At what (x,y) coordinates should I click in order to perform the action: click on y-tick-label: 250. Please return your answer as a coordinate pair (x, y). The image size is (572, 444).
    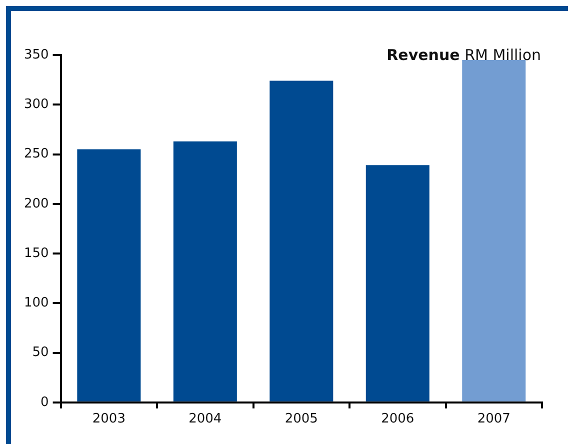
    Looking at the image, I should click on (36, 154).